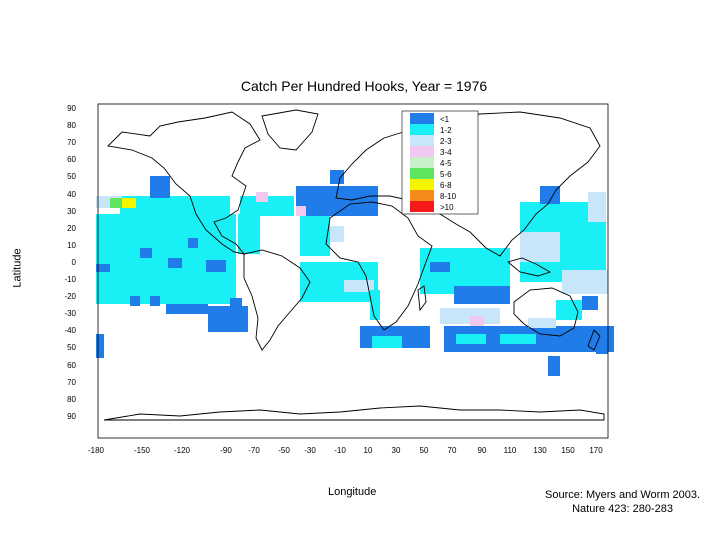  I want to click on y-tick-label: 0, so click(73, 262).